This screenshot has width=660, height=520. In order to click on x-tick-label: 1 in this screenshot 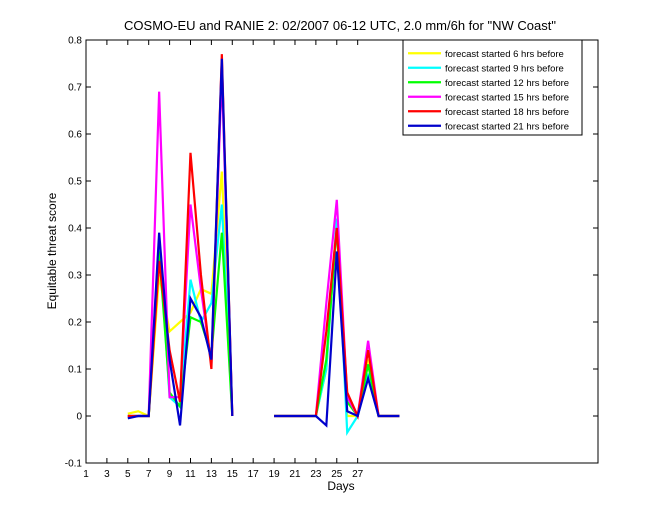, I will do `click(86, 474)`.